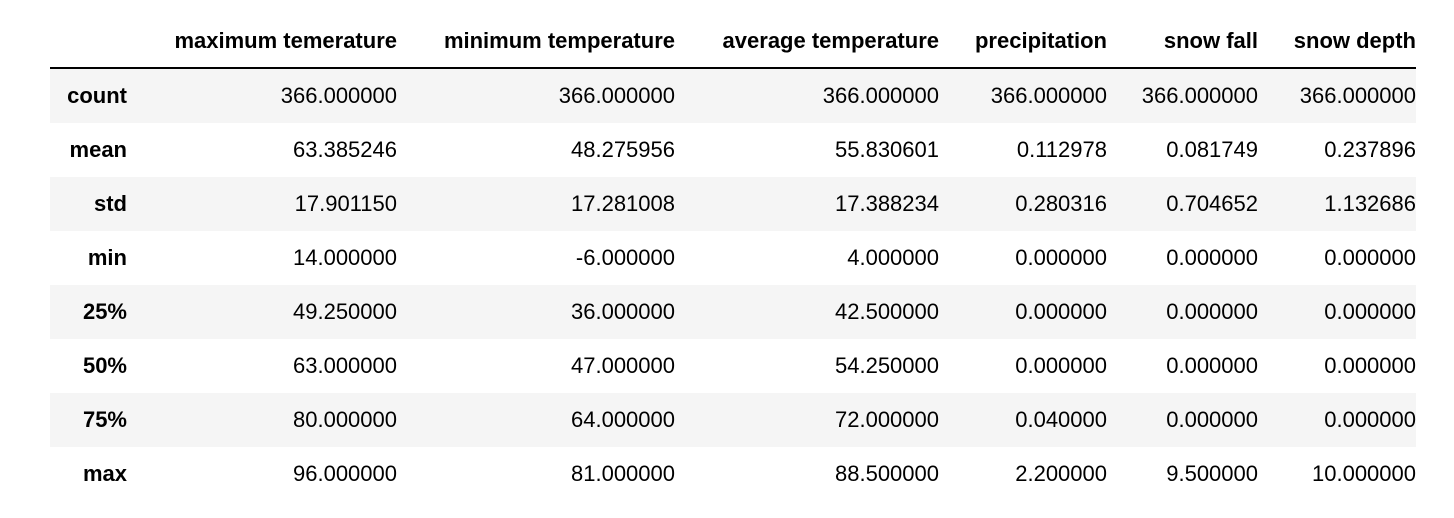 This screenshot has height=518, width=1454. Describe the element at coordinates (98, 149) in the screenshot. I see `row-label: mean` at that location.